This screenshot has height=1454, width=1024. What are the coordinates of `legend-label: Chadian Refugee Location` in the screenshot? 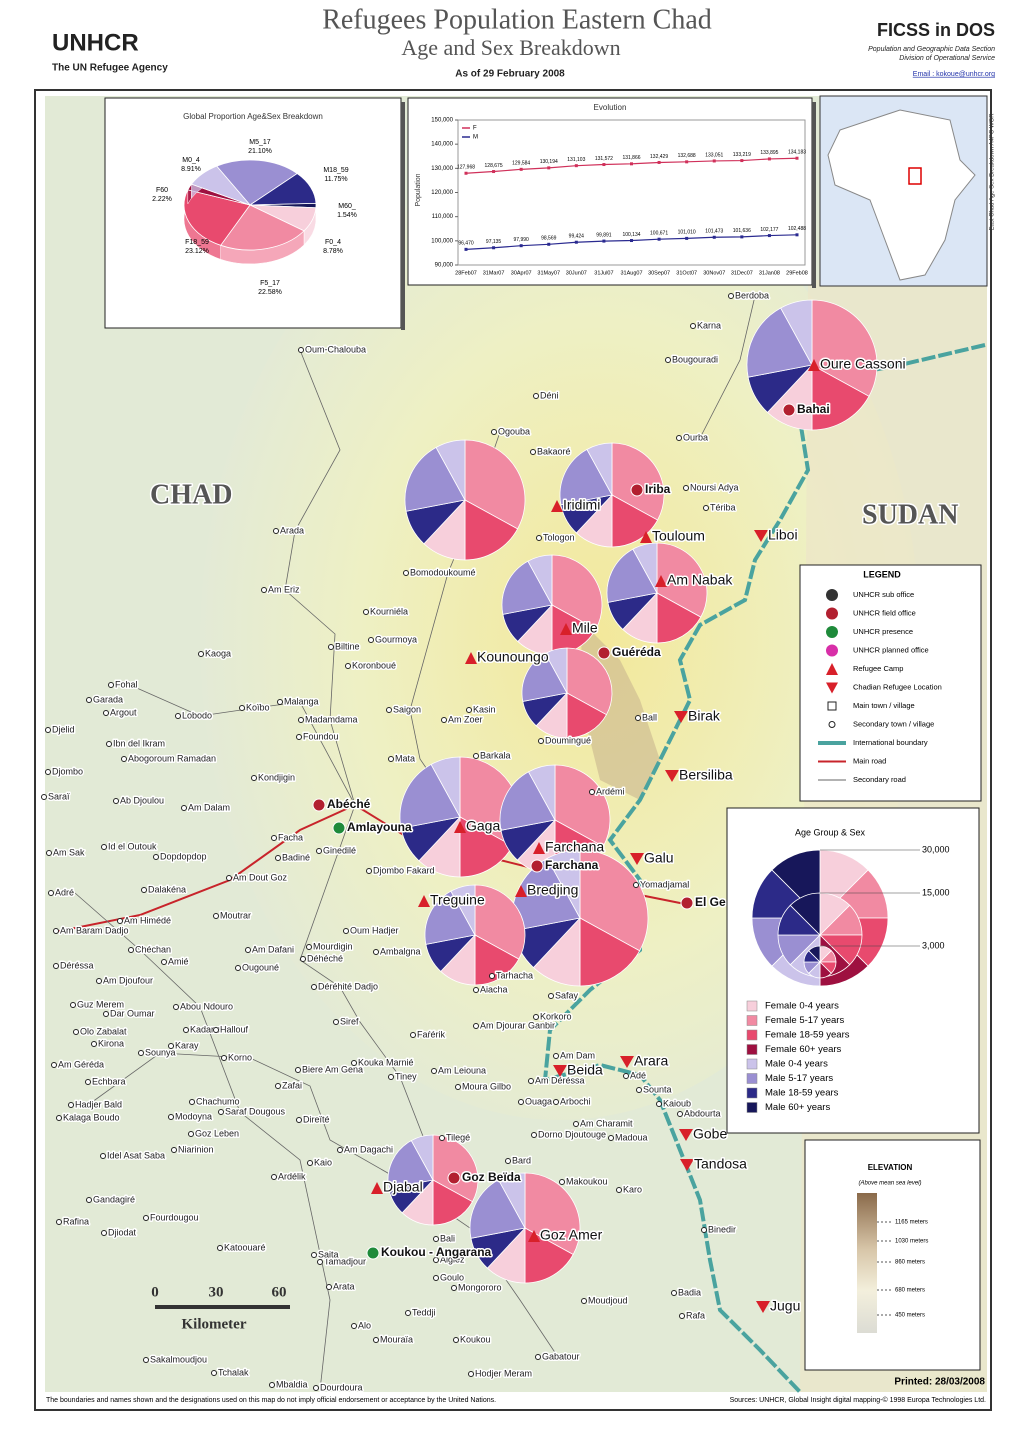 It's located at (897, 686).